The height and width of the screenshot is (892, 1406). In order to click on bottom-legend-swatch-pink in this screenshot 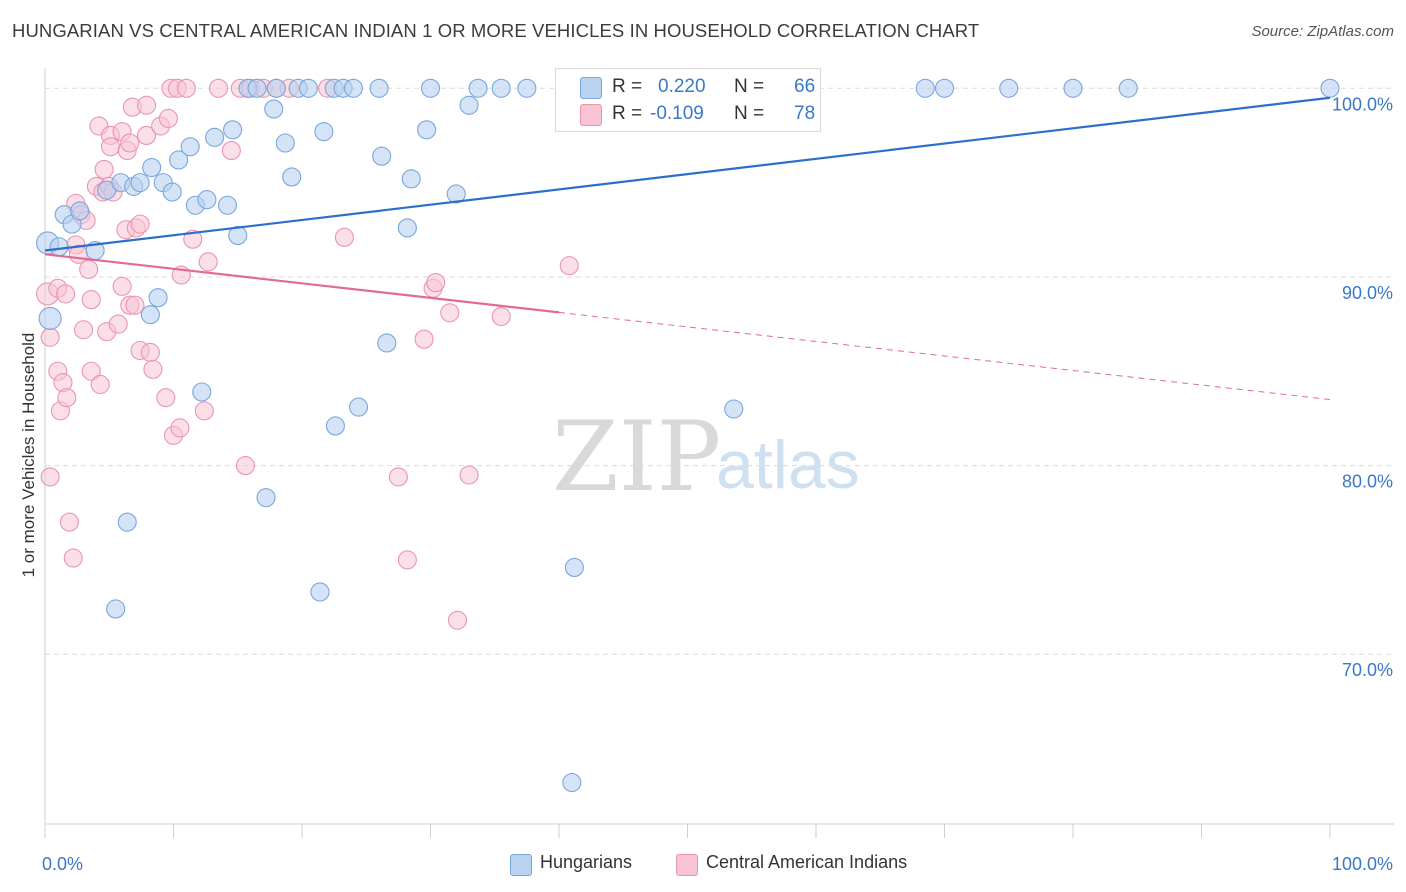, I will do `click(687, 865)`.